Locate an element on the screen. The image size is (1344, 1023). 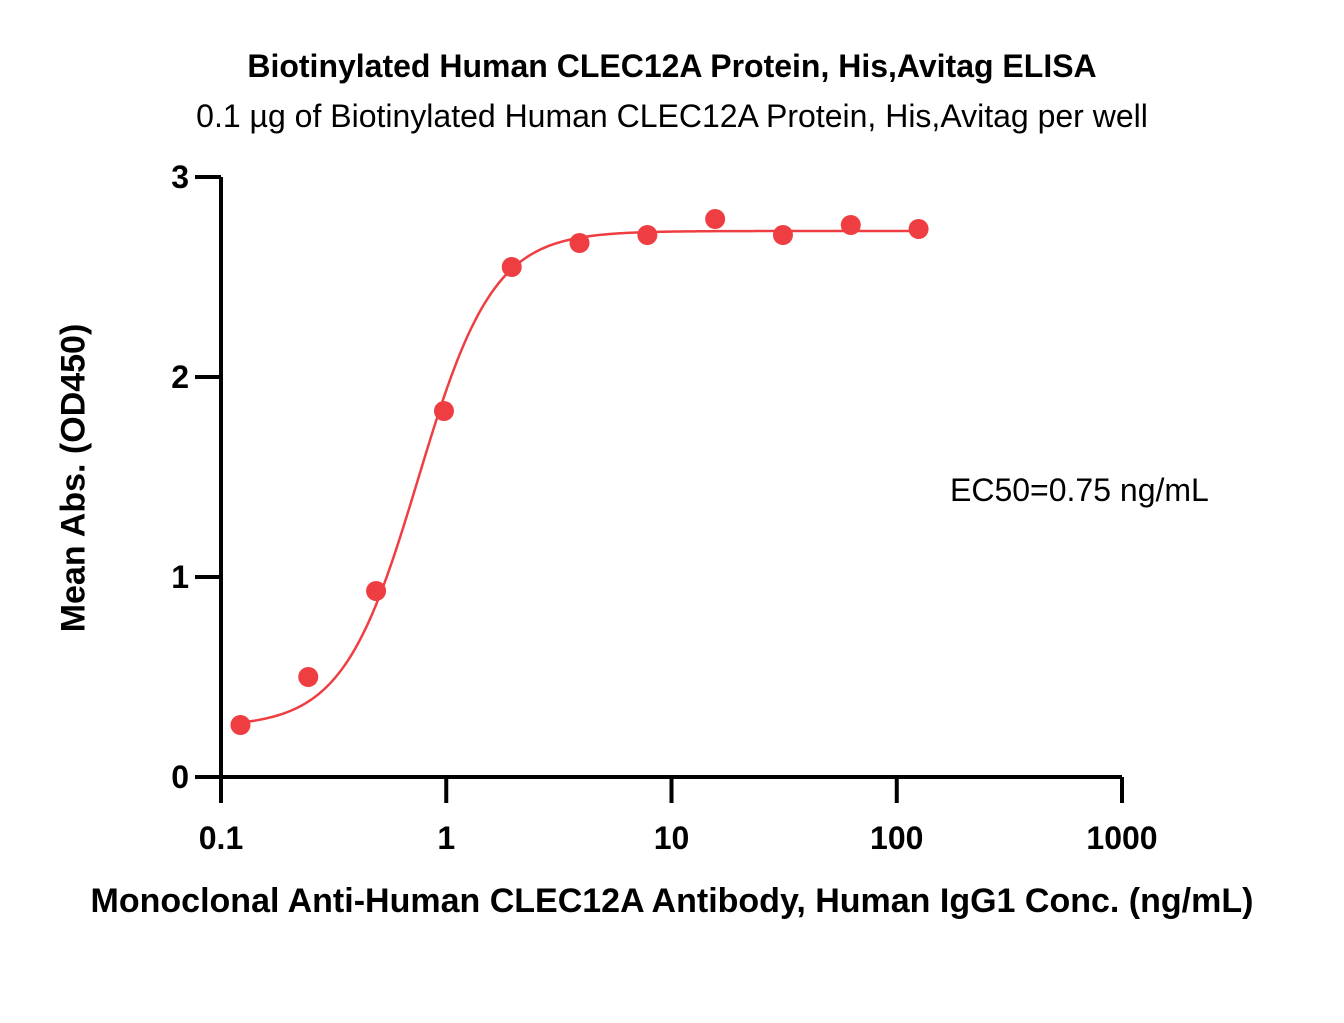
x-tick-label: 0.1 is located at coordinates (221, 838).